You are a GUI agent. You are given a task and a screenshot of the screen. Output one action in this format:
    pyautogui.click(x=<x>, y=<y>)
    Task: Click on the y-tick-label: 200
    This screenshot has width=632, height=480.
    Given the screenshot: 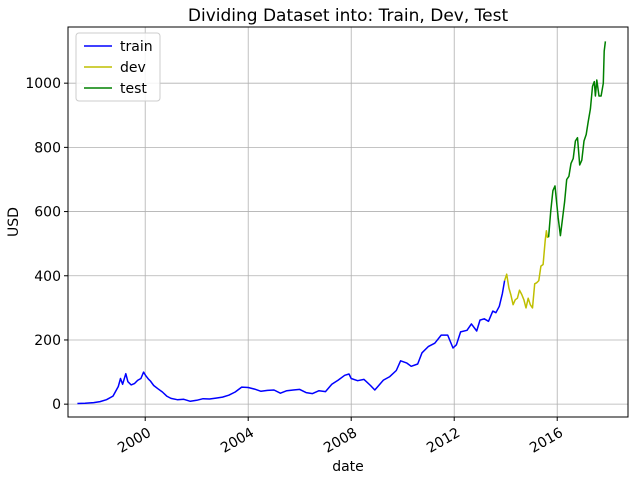 What is the action you would take?
    pyautogui.click(x=47, y=341)
    